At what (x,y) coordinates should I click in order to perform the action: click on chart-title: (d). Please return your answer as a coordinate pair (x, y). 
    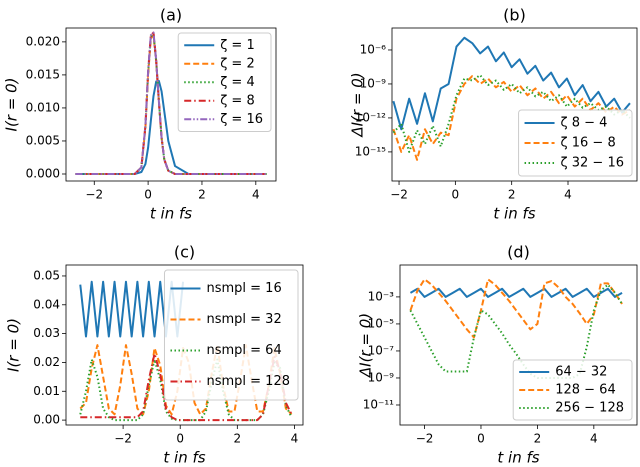
    Looking at the image, I should click on (518, 252).